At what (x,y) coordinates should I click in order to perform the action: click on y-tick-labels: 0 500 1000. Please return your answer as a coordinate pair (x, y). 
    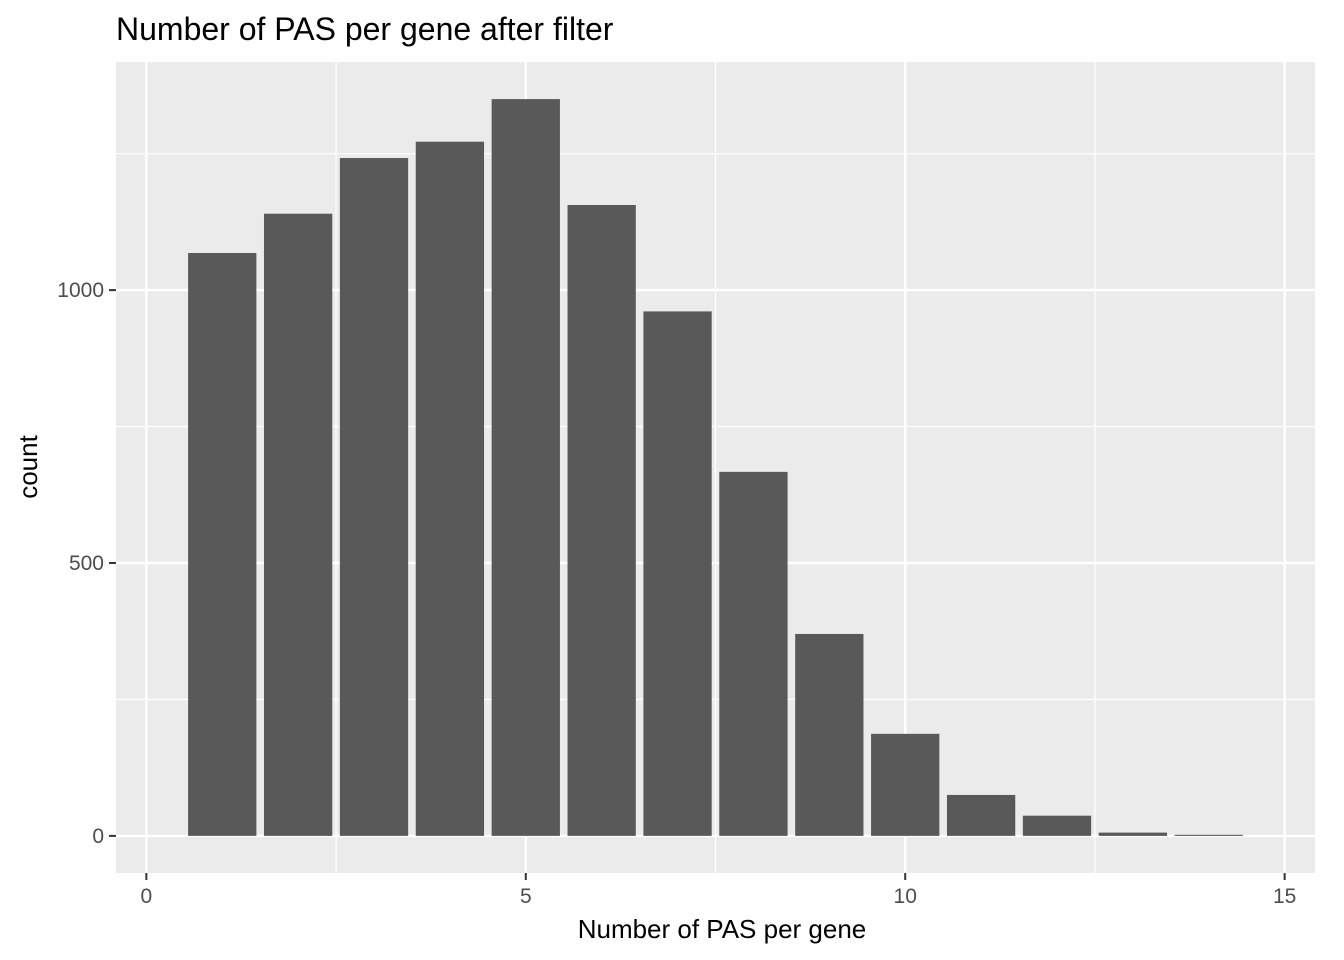
    Looking at the image, I should click on (80, 563).